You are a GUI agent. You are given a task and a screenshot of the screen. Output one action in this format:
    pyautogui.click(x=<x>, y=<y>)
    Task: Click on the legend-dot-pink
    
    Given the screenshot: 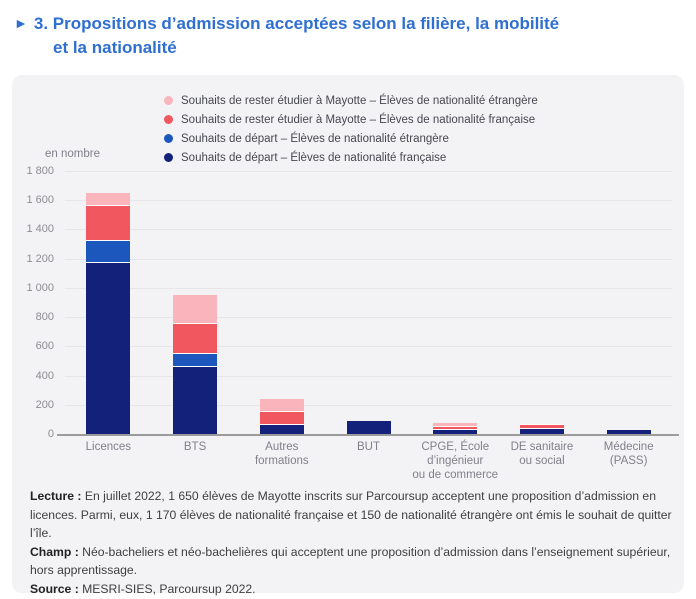 What is the action you would take?
    pyautogui.click(x=168, y=100)
    